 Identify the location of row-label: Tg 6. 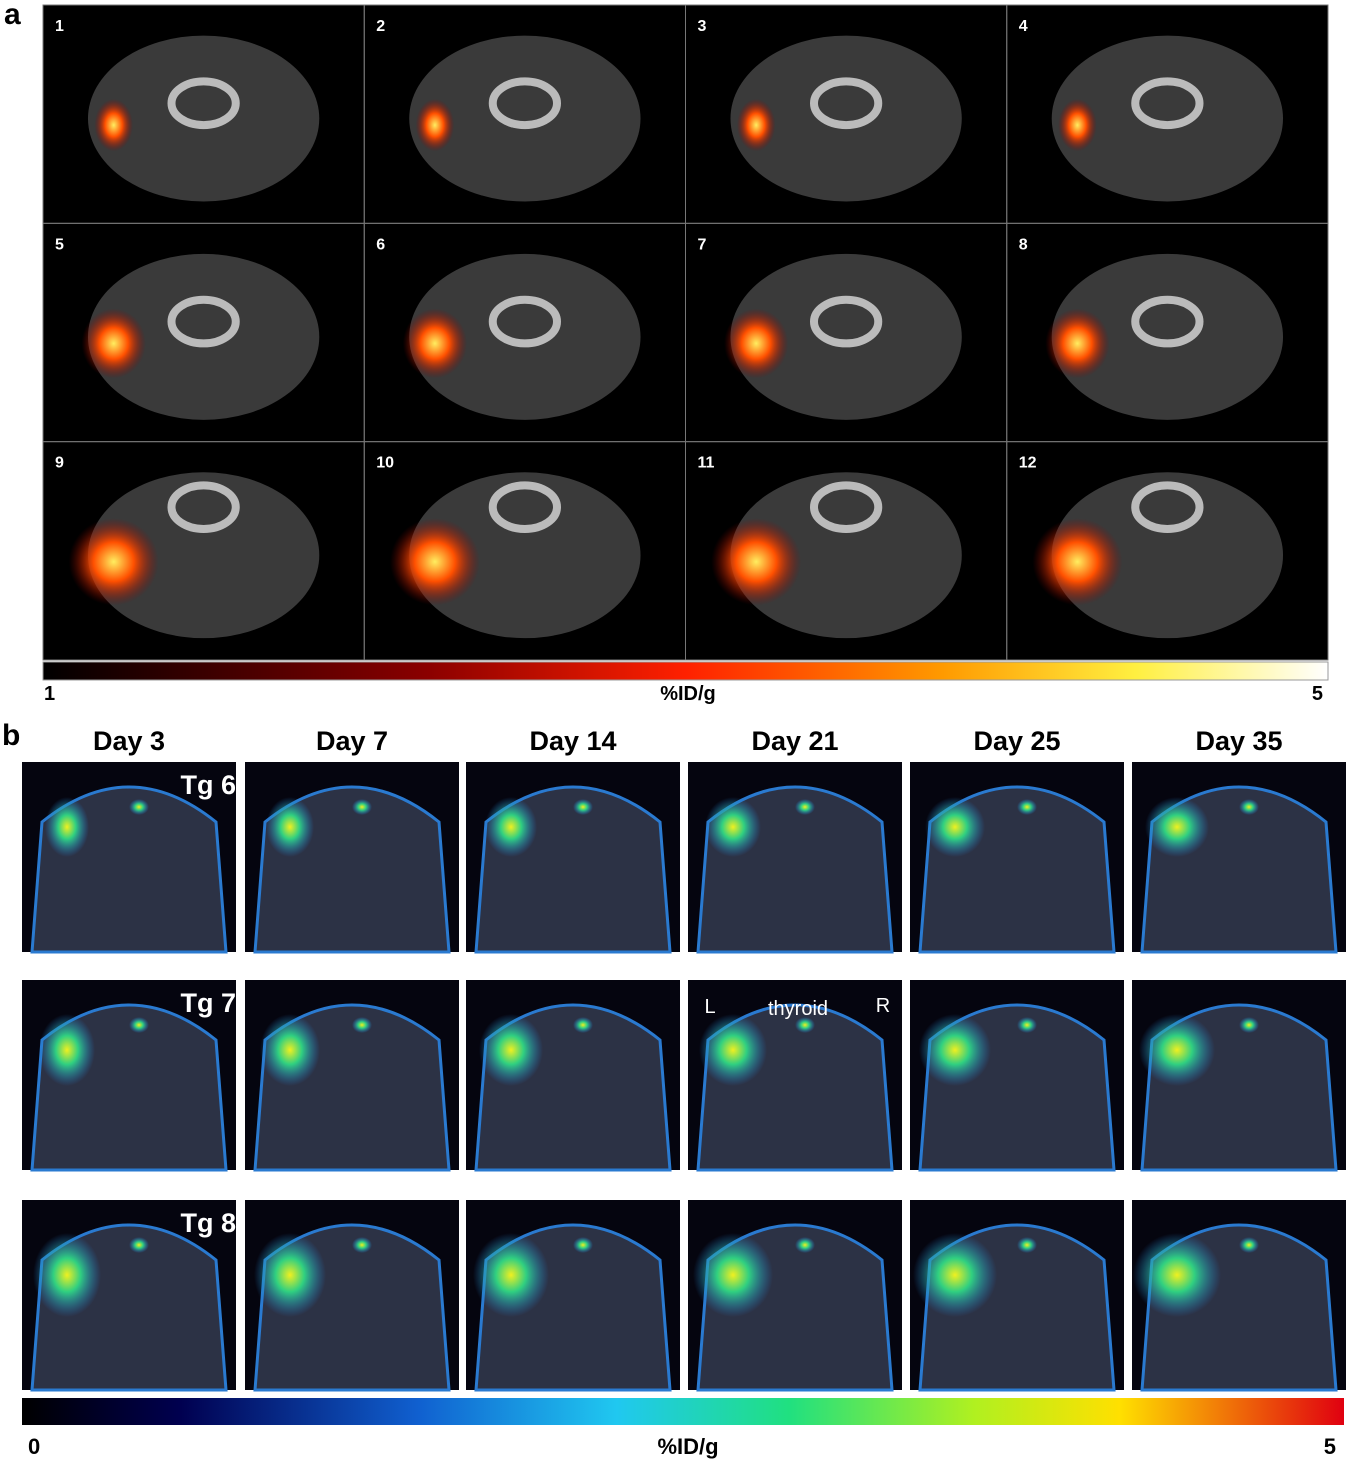
(208, 785).